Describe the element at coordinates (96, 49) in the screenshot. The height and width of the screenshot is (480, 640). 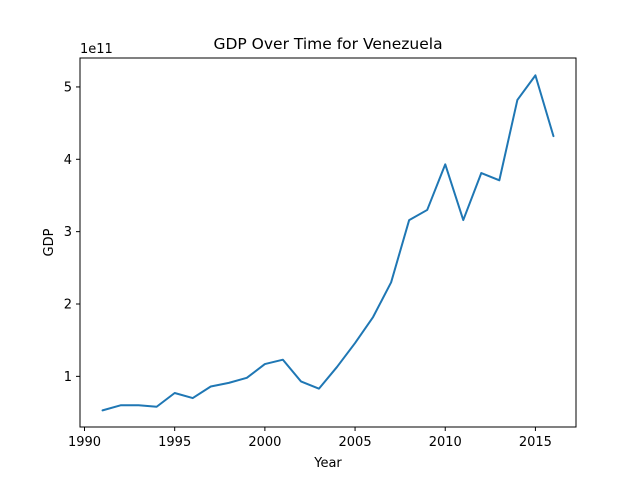
I see `y-axis-offset-label: 1e11` at that location.